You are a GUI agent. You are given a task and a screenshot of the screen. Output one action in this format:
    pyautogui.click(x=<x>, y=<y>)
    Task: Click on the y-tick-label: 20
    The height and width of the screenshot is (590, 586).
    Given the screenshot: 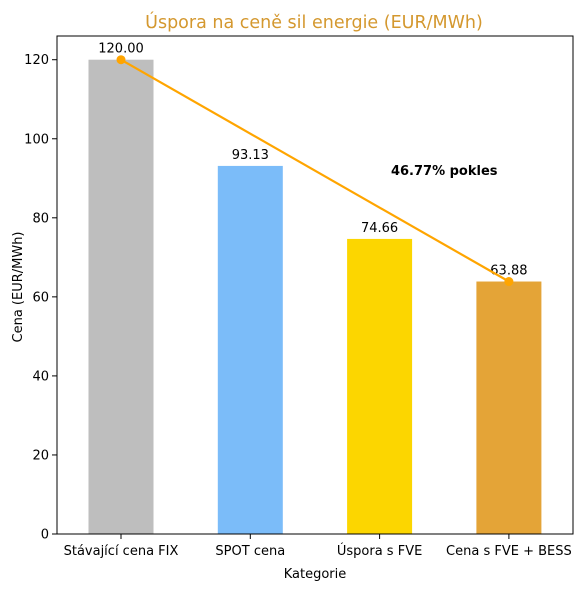 What is the action you would take?
    pyautogui.click(x=40, y=455)
    